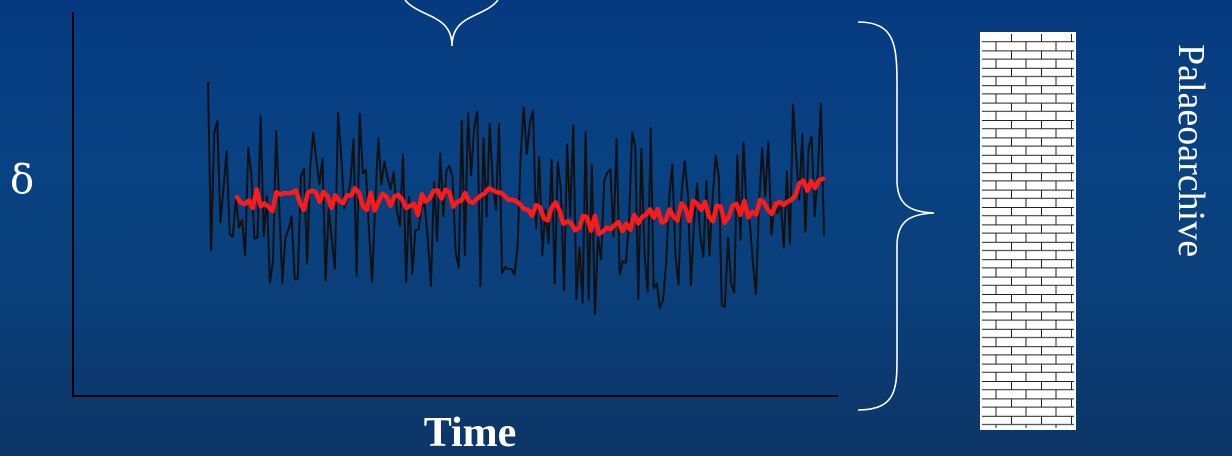 The height and width of the screenshot is (456, 1232). Describe the element at coordinates (1191, 151) in the screenshot. I see `palaeoarchive-label: Palaeoarchive` at that location.